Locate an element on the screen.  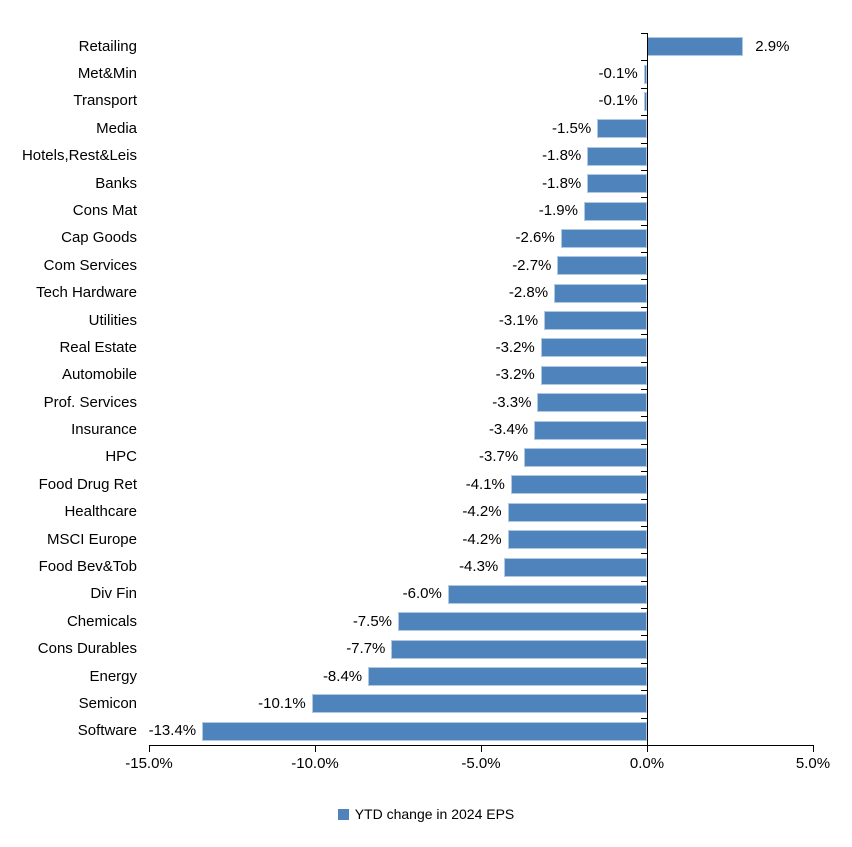
value-label: -2.6% is located at coordinates (535, 238).